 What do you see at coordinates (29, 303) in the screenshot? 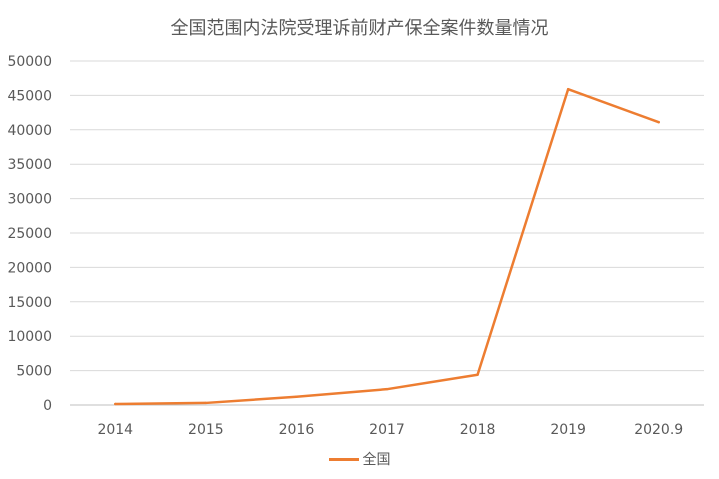
I see `y-tick-label: 15000` at bounding box center [29, 303].